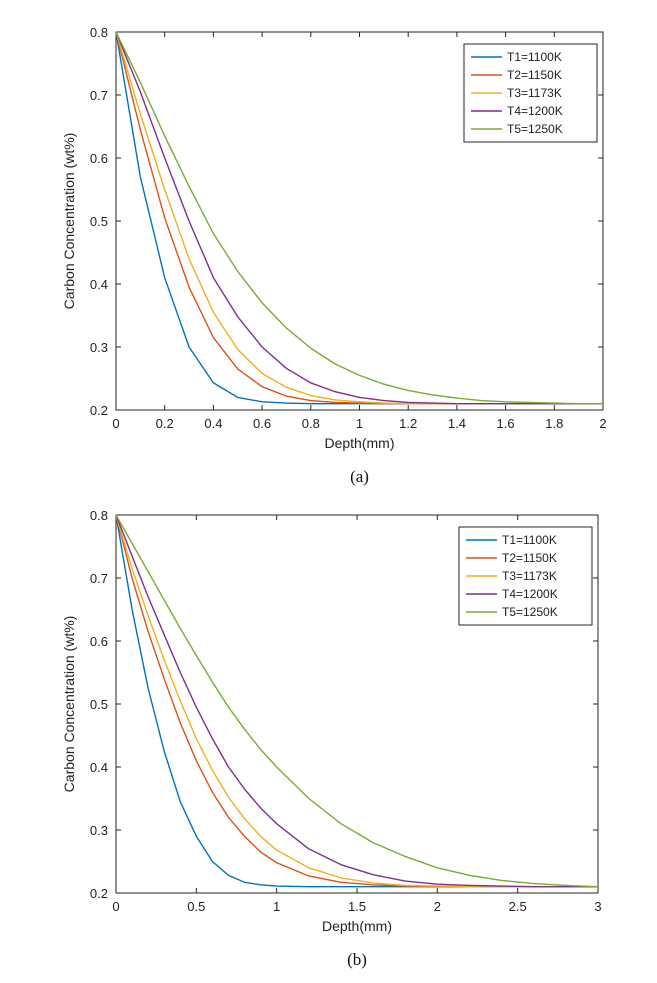 Image resolution: width=657 pixels, height=983 pixels. Describe the element at coordinates (311, 423) in the screenshot. I see `chart-0-x-tick-label: 0.8` at that location.